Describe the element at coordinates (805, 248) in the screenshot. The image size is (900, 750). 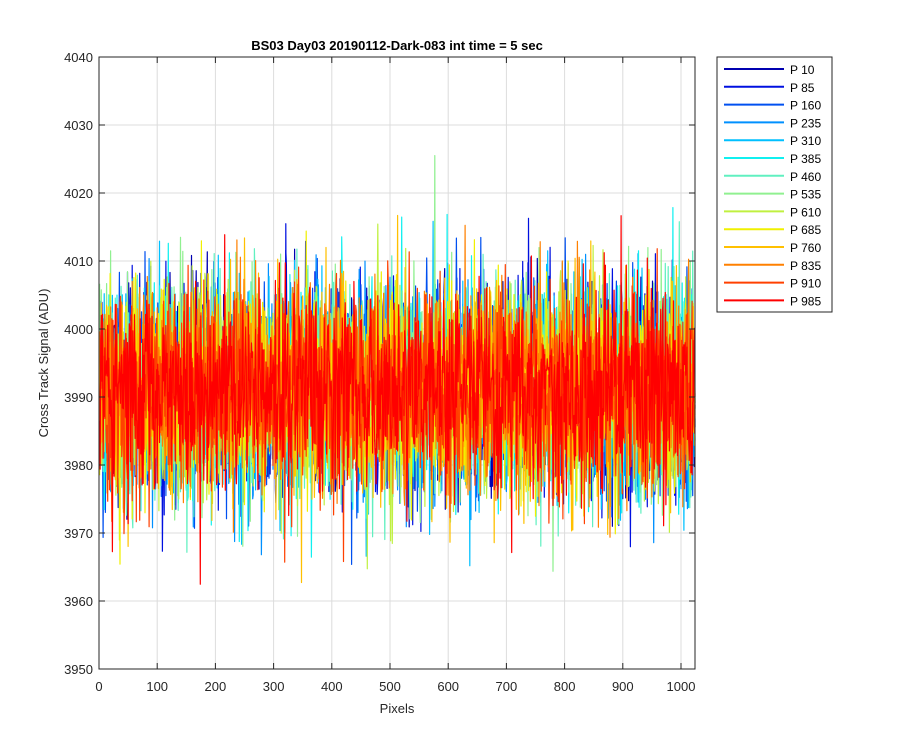
I see `legend-label: P 760` at that location.